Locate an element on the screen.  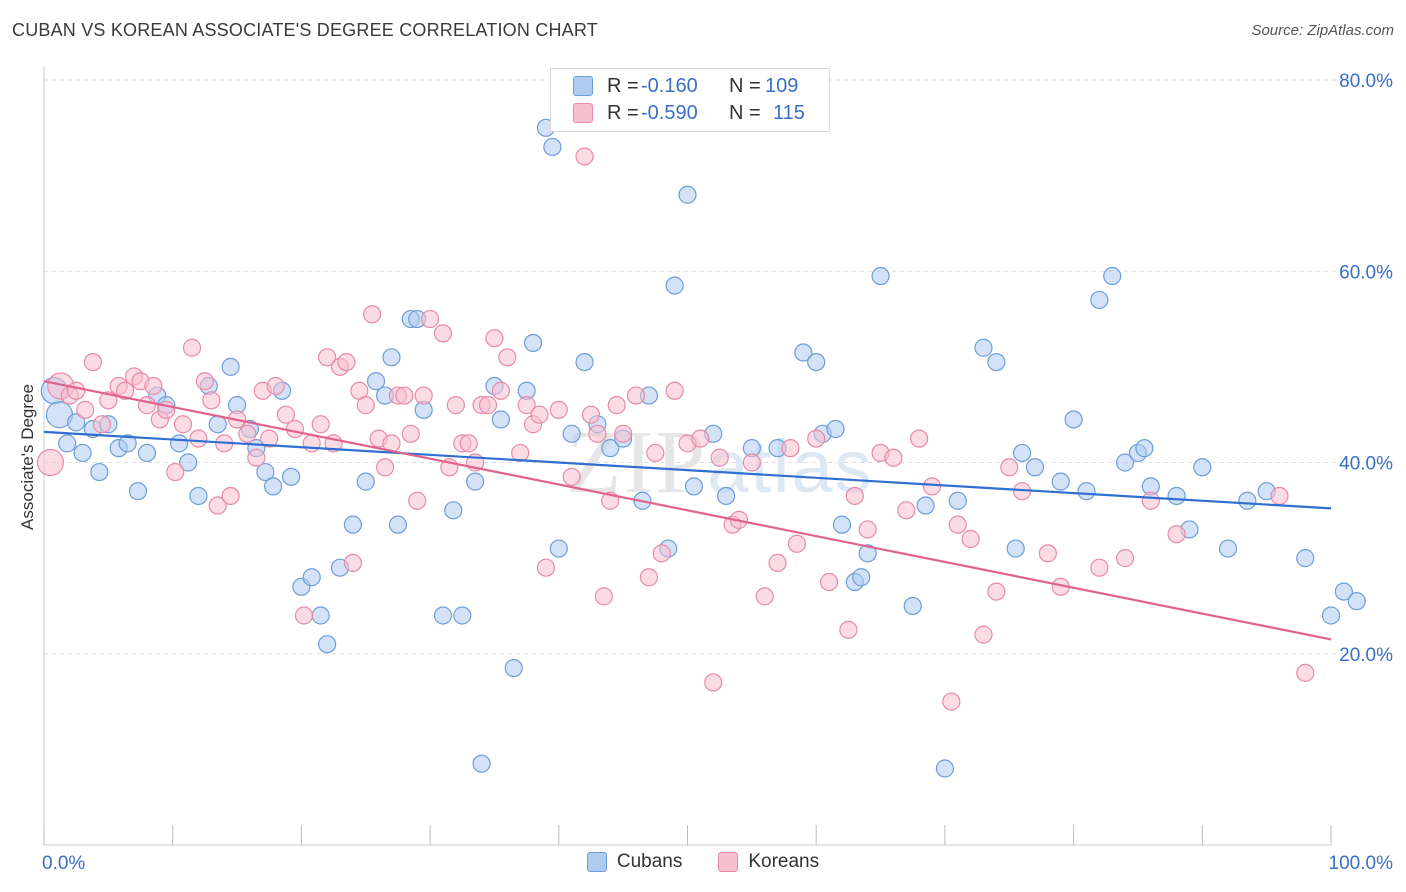
y-axis-label: Associate's Degree is located at coordinates (27, 457).